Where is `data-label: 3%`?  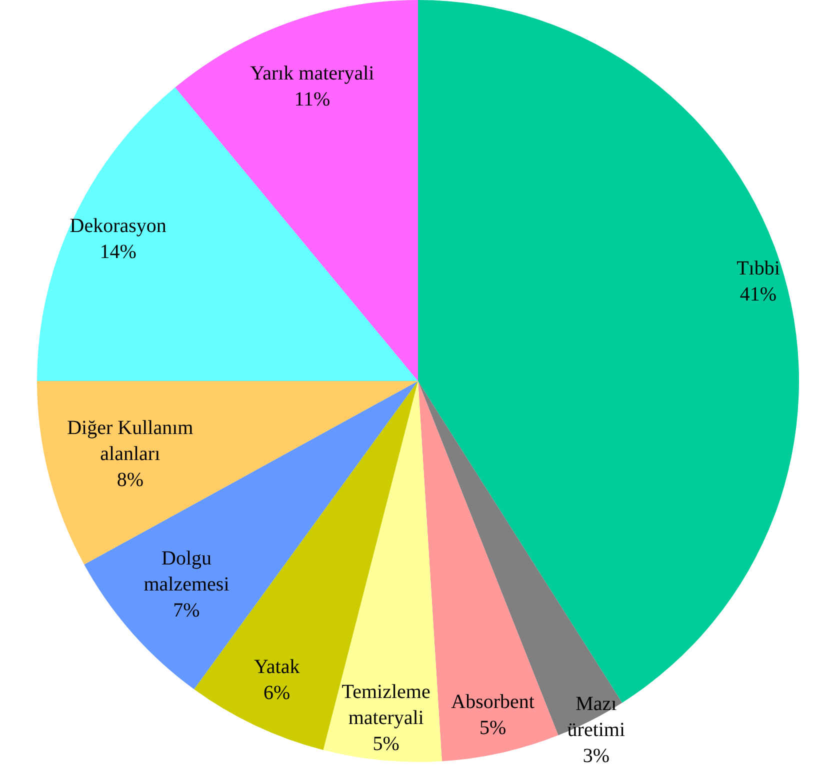
data-label: 3% is located at coordinates (596, 755).